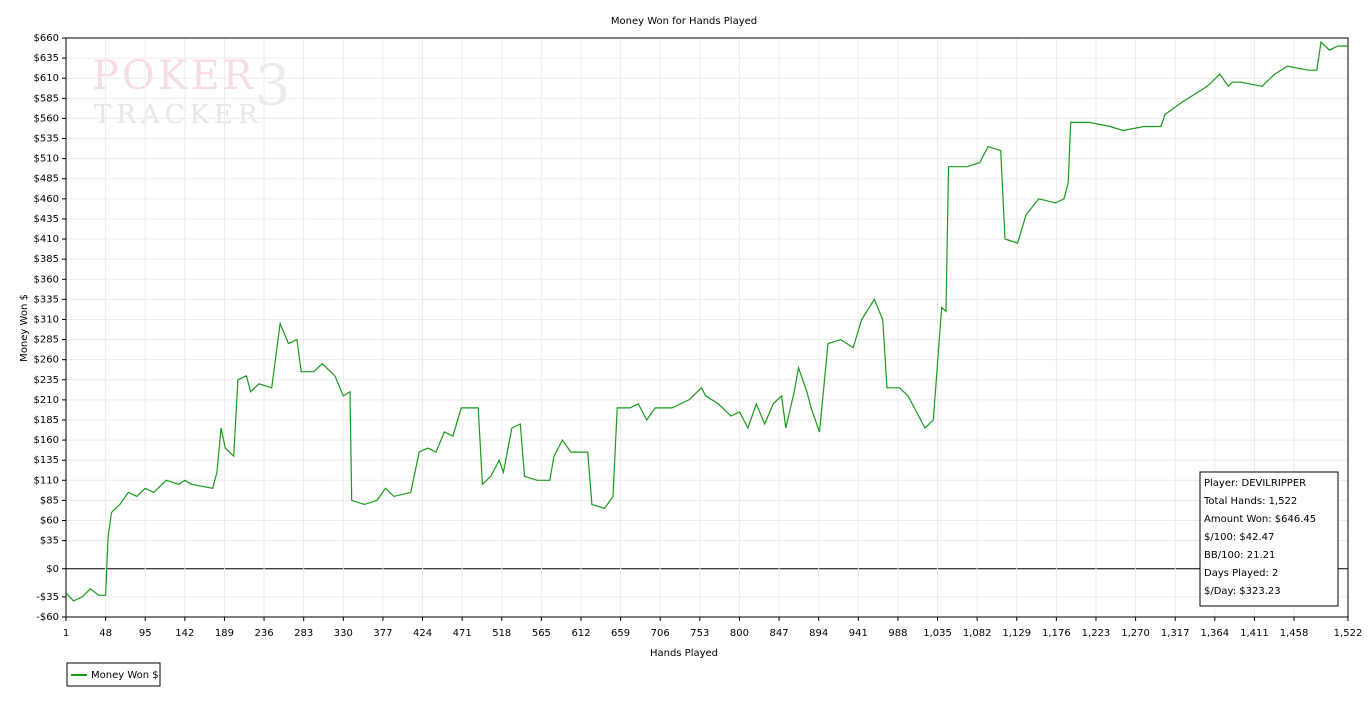  I want to click on x-tick-label: 753, so click(699, 633).